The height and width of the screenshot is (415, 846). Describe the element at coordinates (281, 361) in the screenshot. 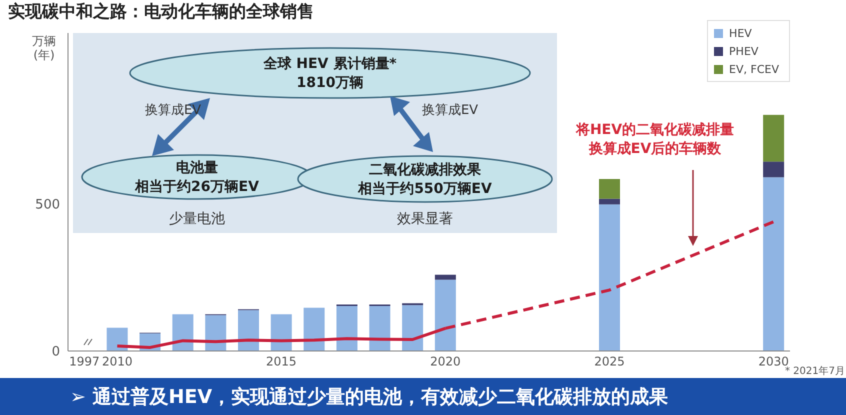

I see `x-tick-label: 2015` at that location.